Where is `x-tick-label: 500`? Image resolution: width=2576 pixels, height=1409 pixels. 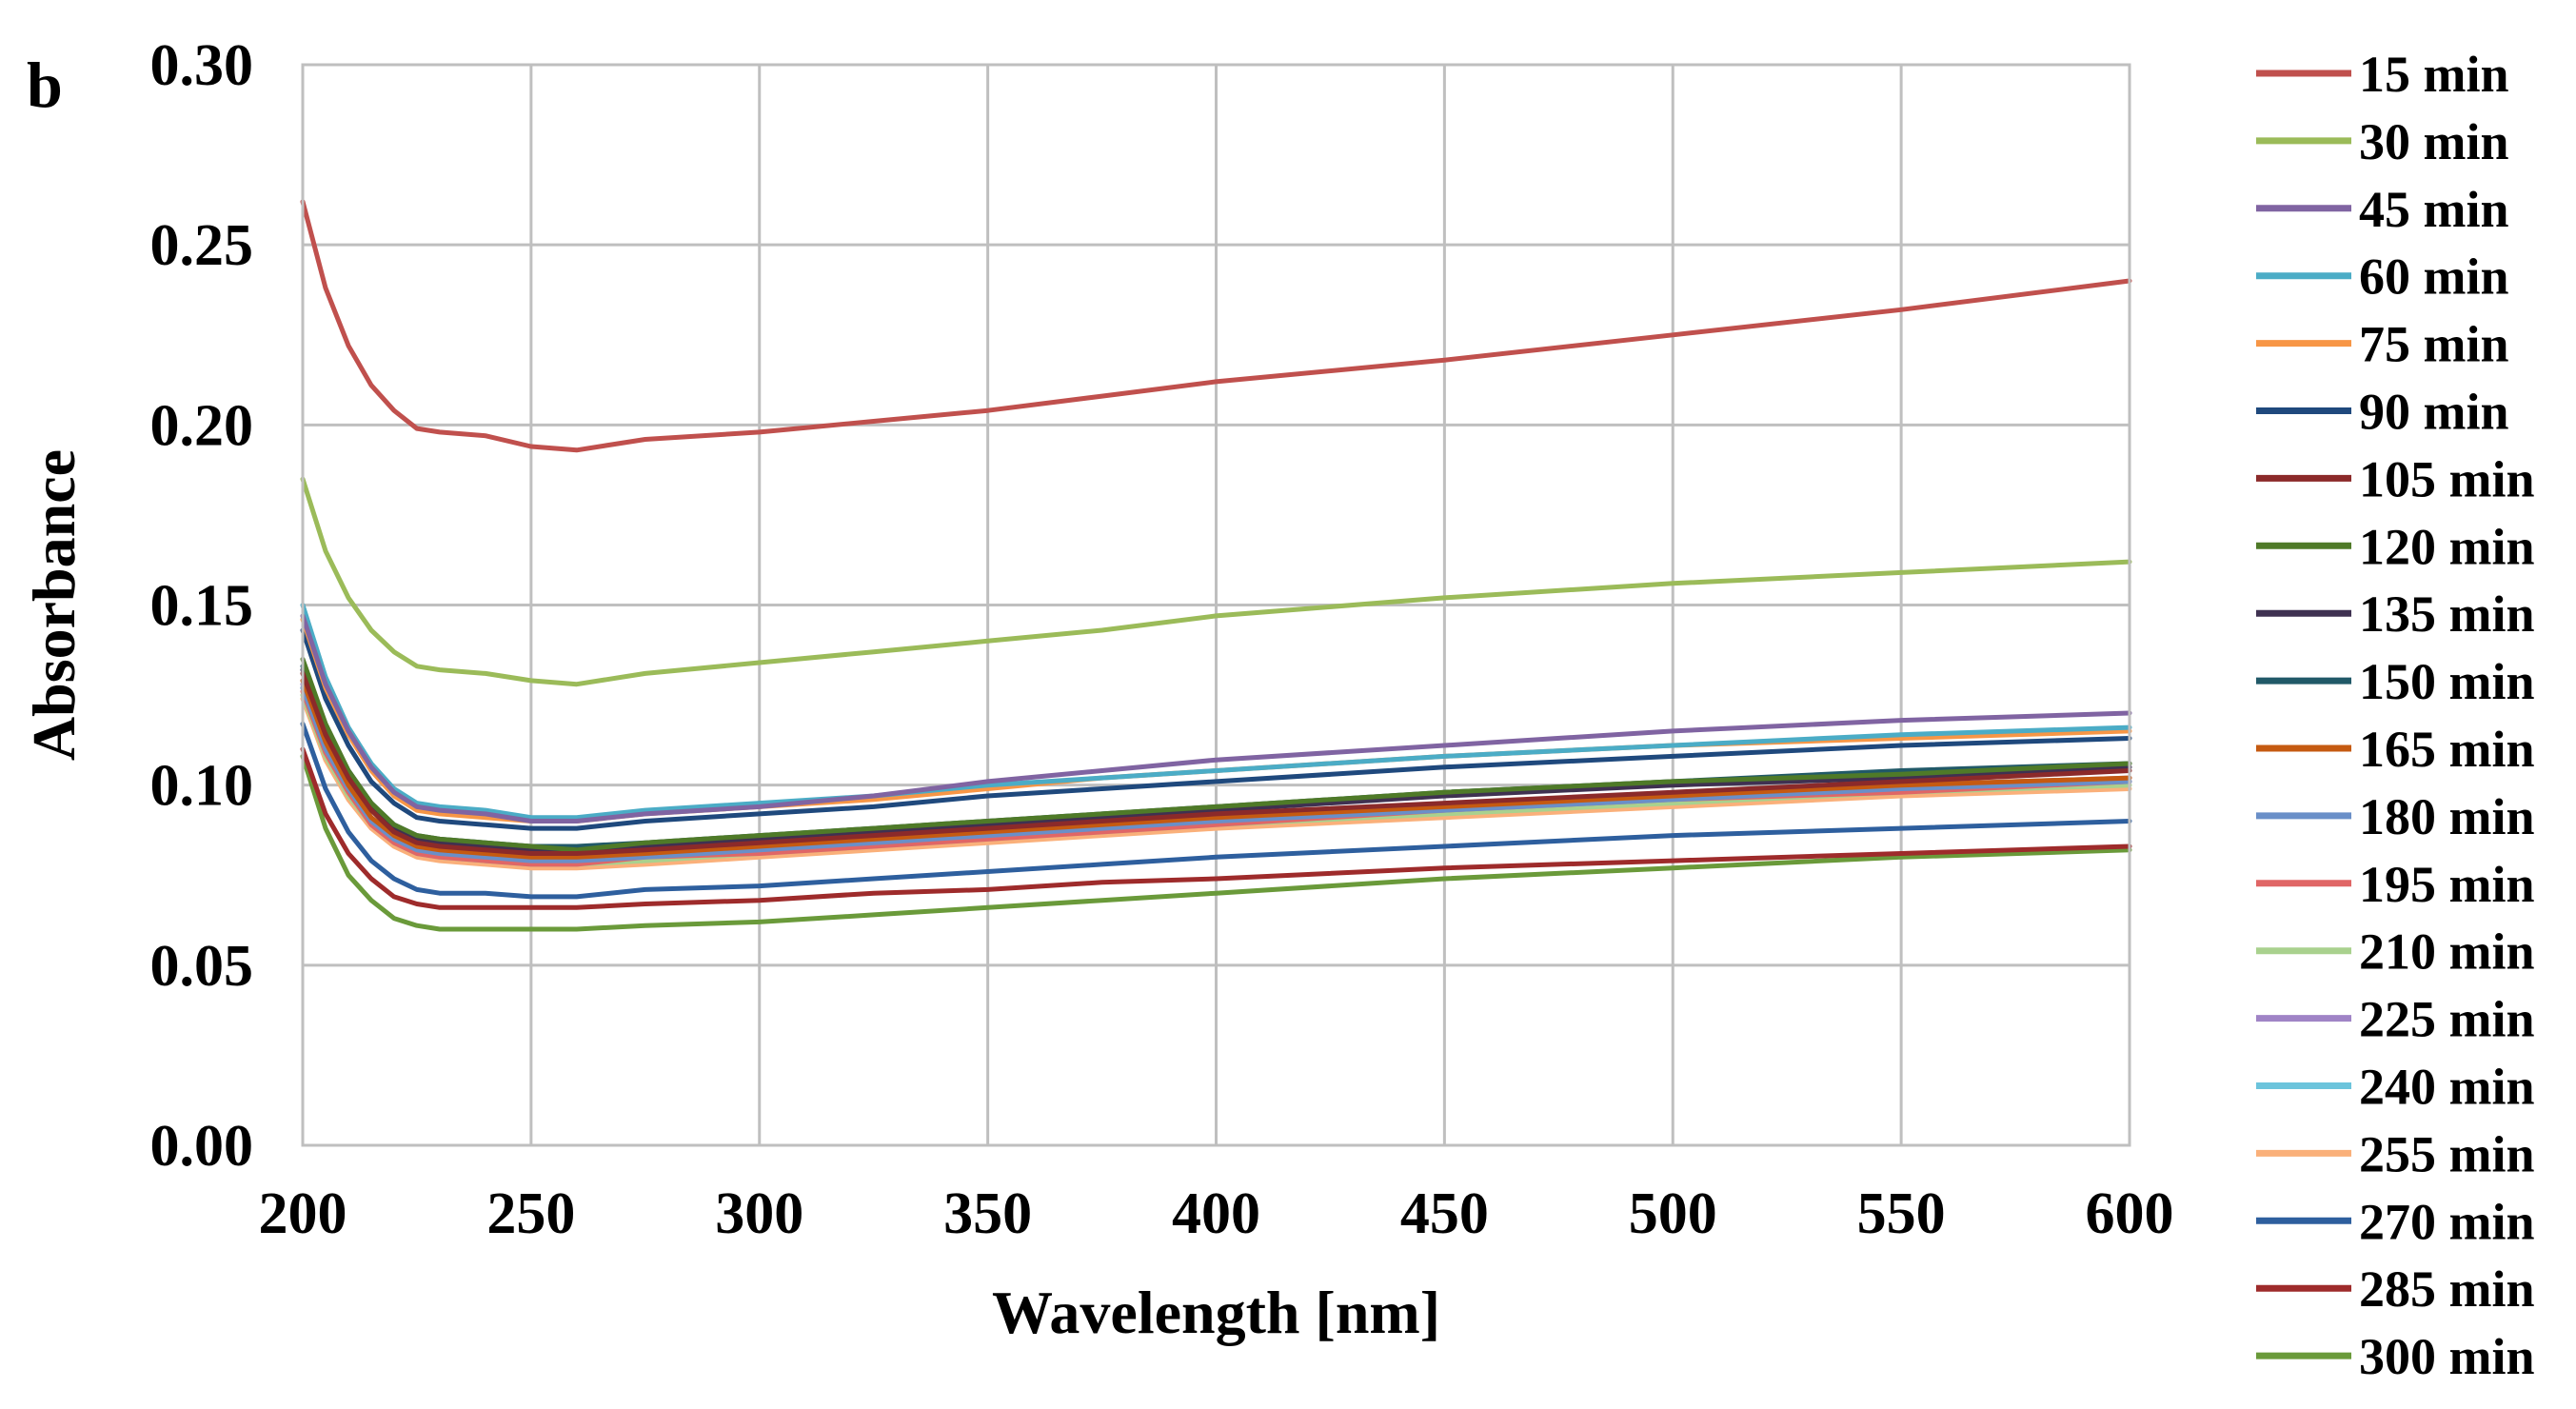
x-tick-label: 500 is located at coordinates (1673, 1213).